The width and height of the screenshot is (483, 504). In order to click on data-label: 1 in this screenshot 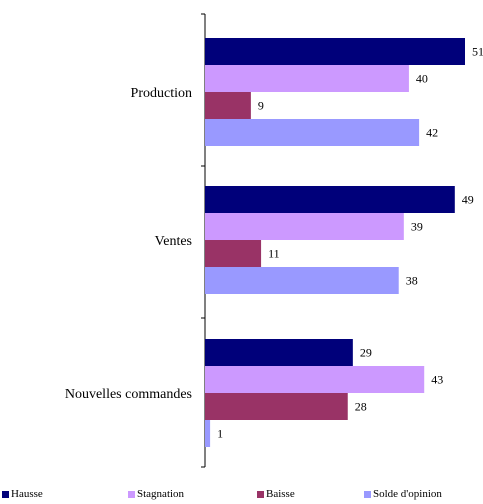, I will do `click(220, 434)`.